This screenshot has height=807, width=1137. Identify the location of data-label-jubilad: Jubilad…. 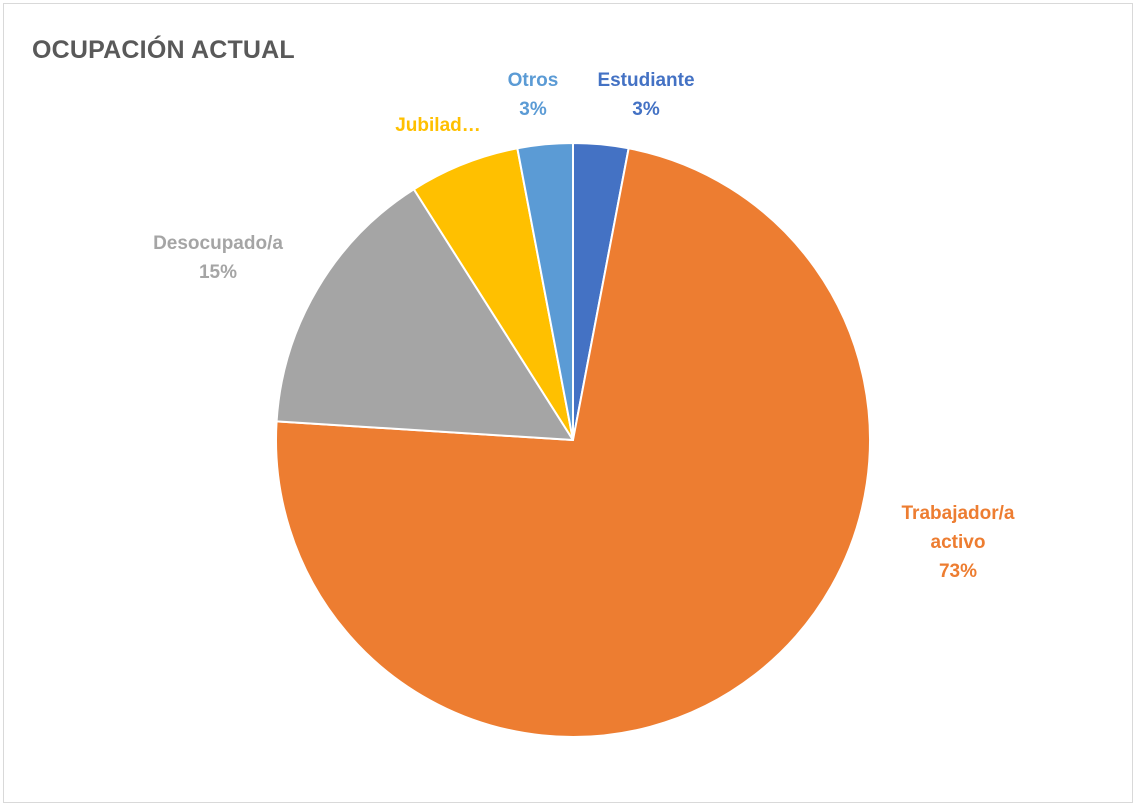
(438, 125).